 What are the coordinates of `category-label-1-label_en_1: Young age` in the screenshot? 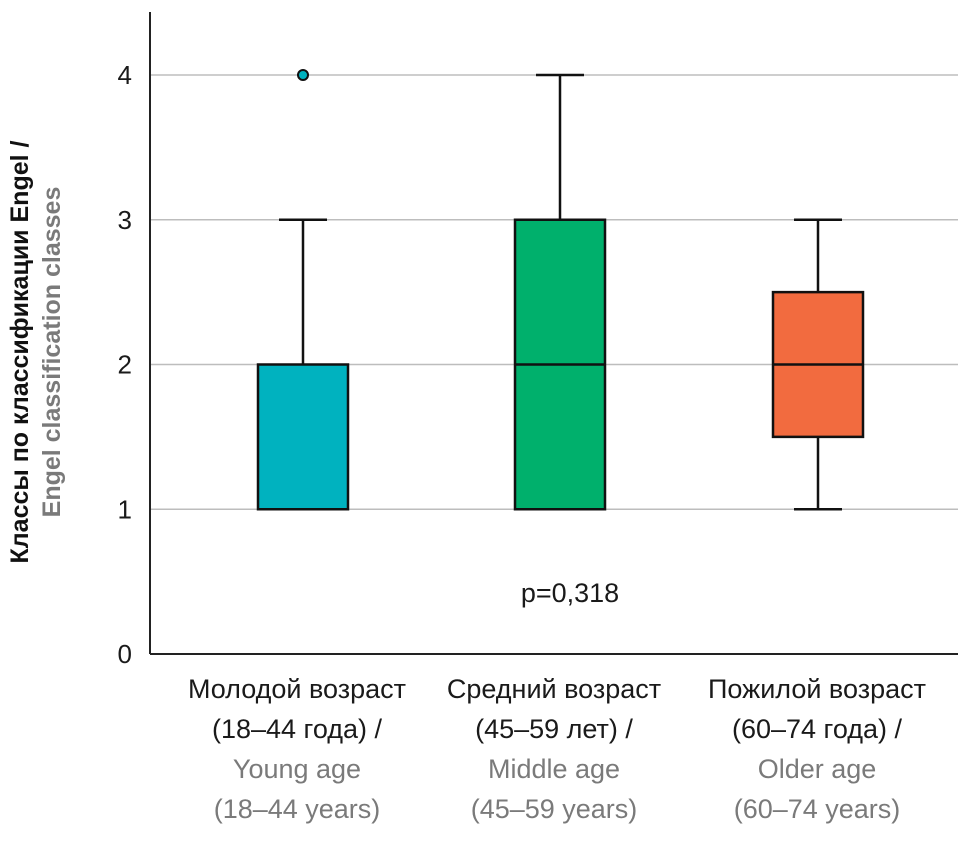 It's located at (297, 769).